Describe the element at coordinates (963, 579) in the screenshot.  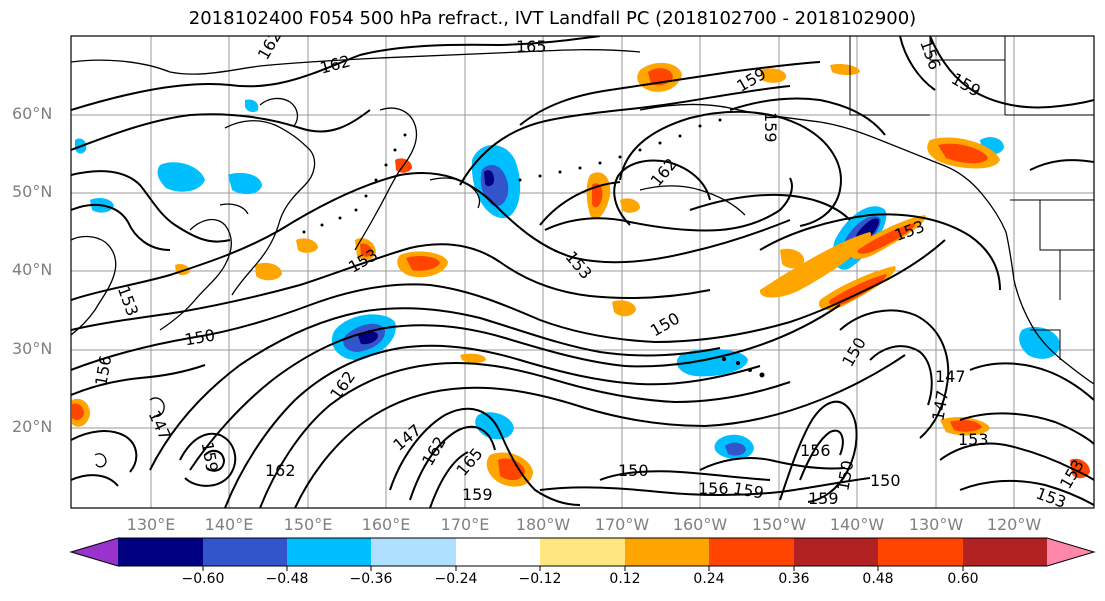
I see `colorbar-tick-label: 0.60` at that location.